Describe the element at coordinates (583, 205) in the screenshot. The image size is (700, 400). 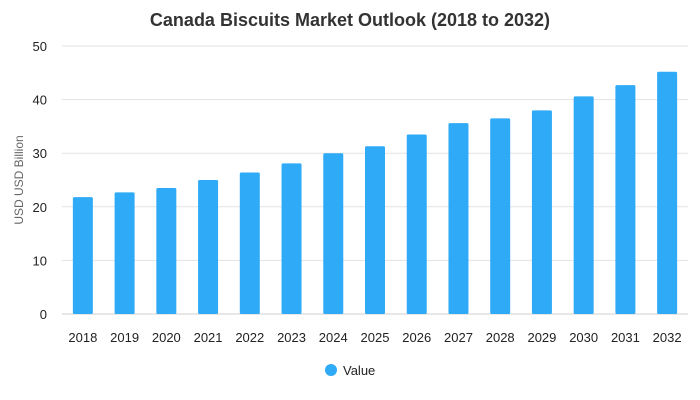
I see `bar-2030` at that location.